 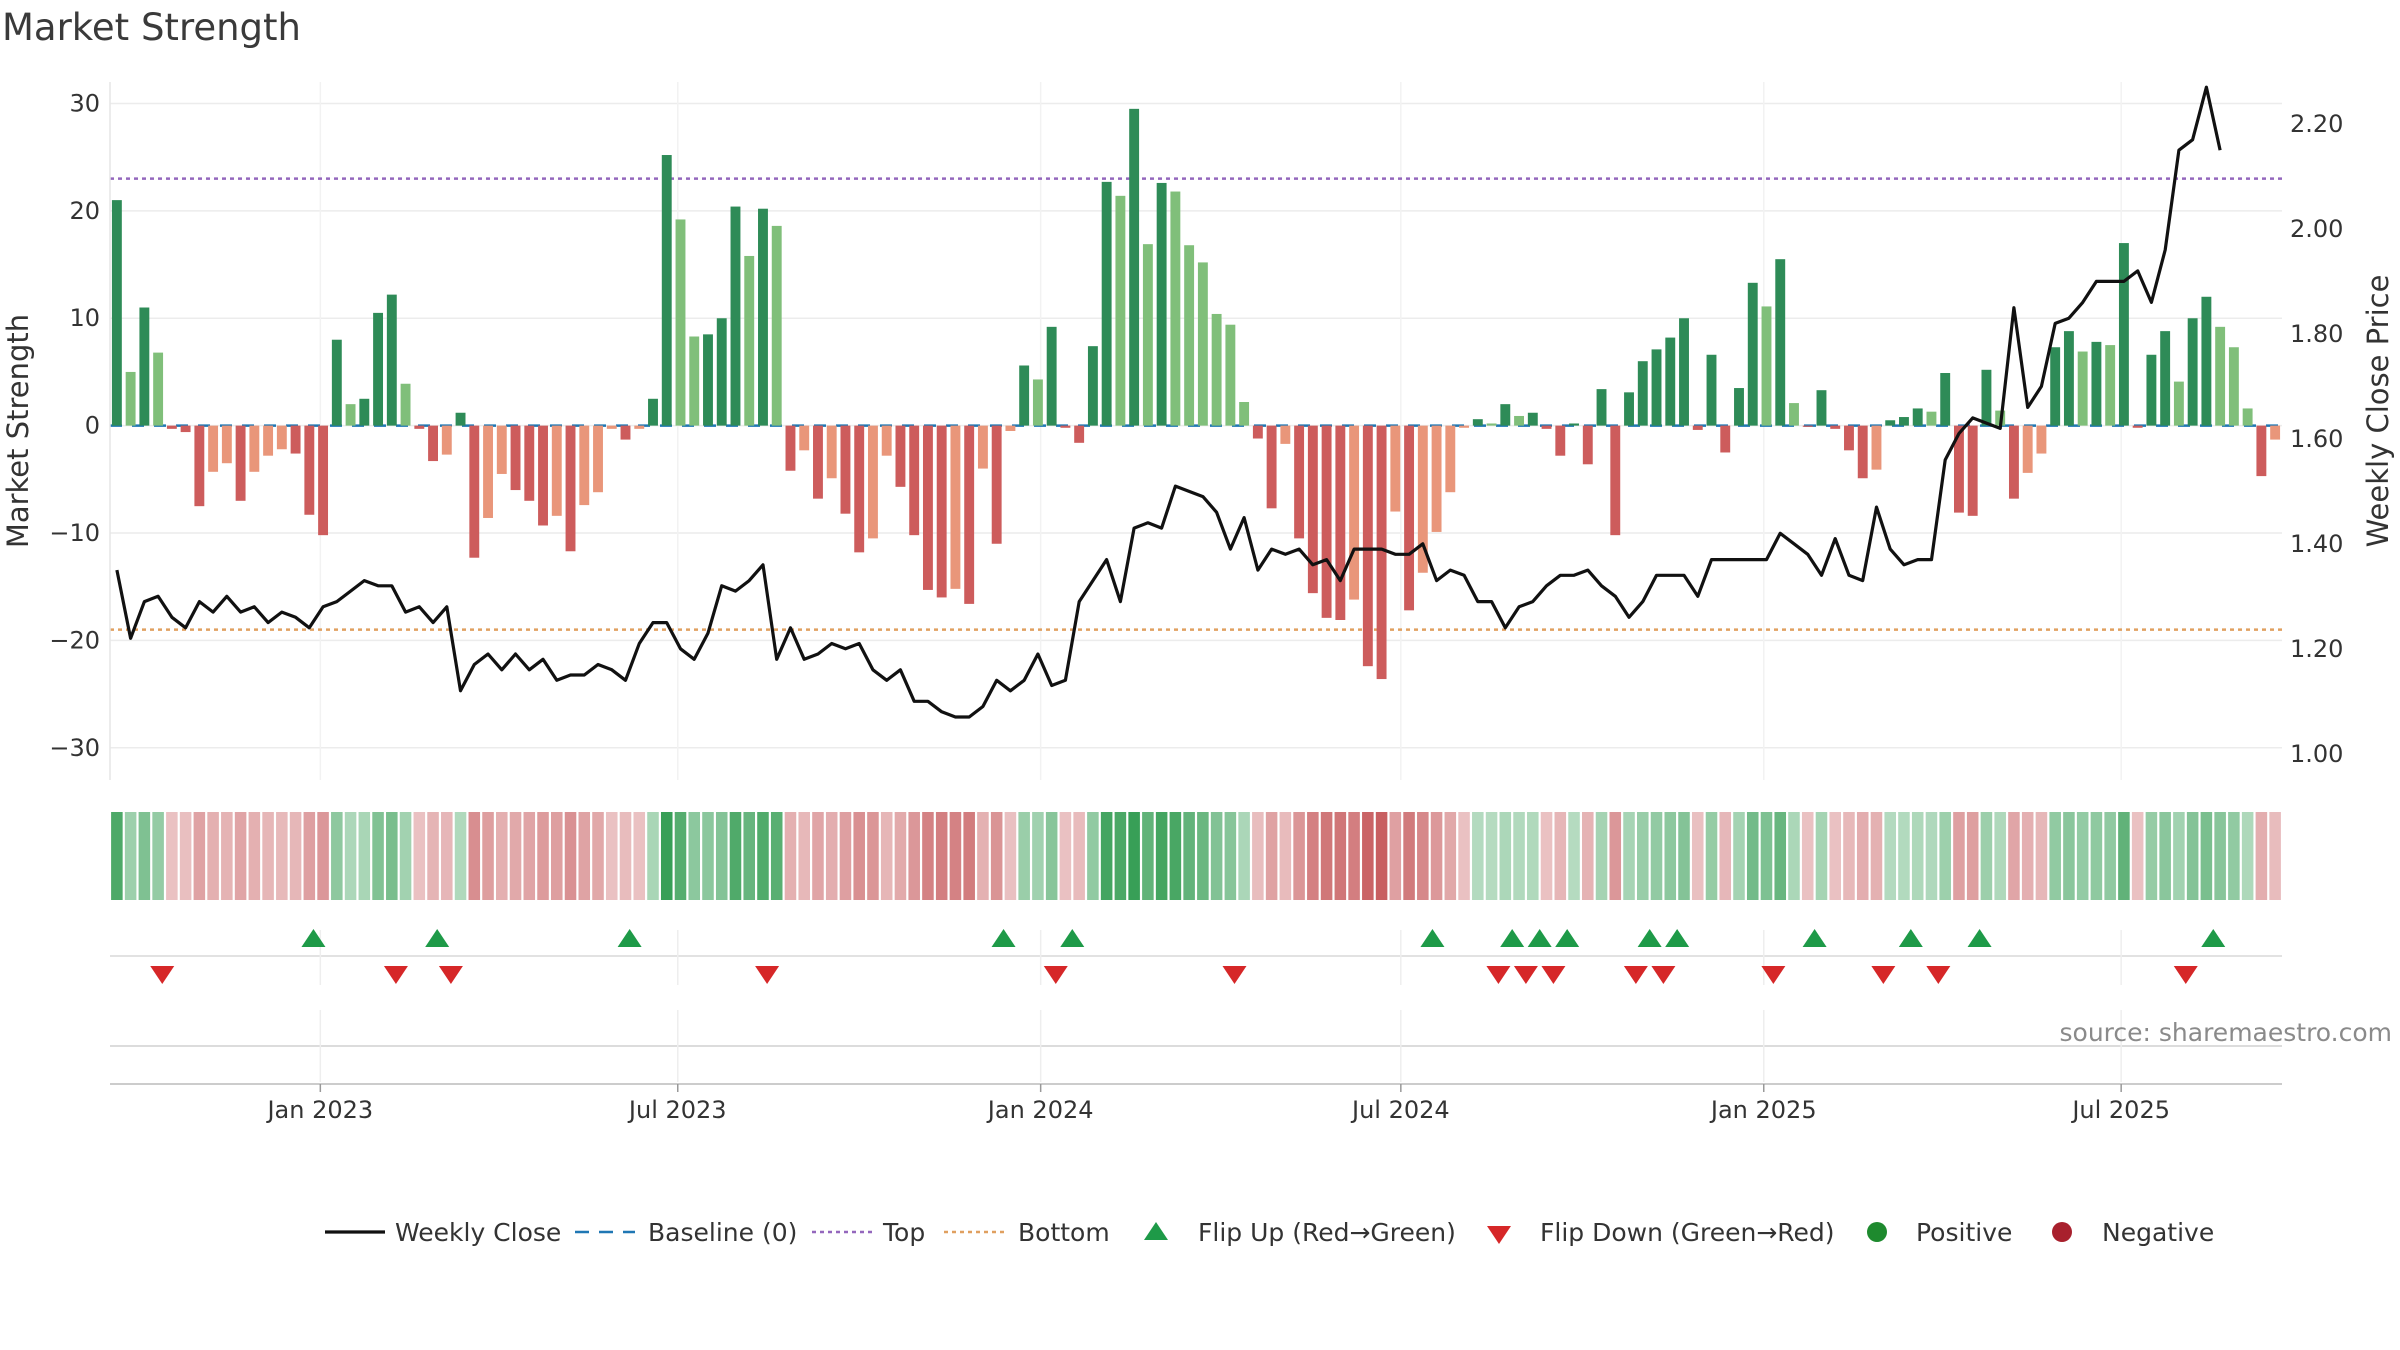 What do you see at coordinates (903, 1232) in the screenshot?
I see `legend-top: Top` at bounding box center [903, 1232].